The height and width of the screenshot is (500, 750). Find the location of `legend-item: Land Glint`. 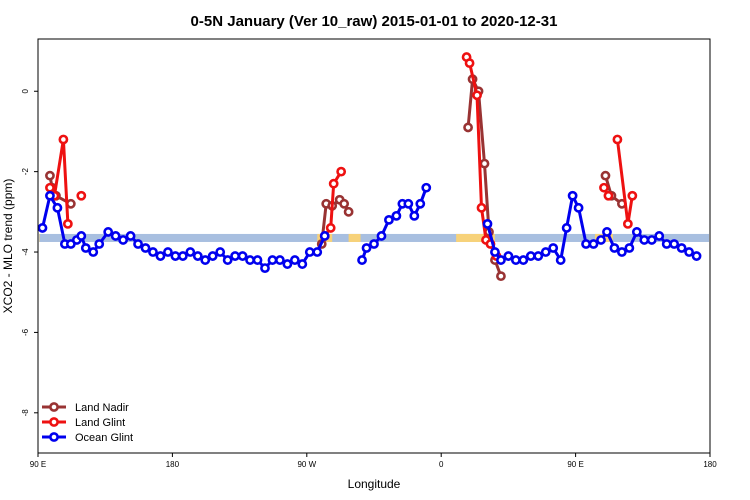

legend-item: Land Glint is located at coordinates (83, 423).